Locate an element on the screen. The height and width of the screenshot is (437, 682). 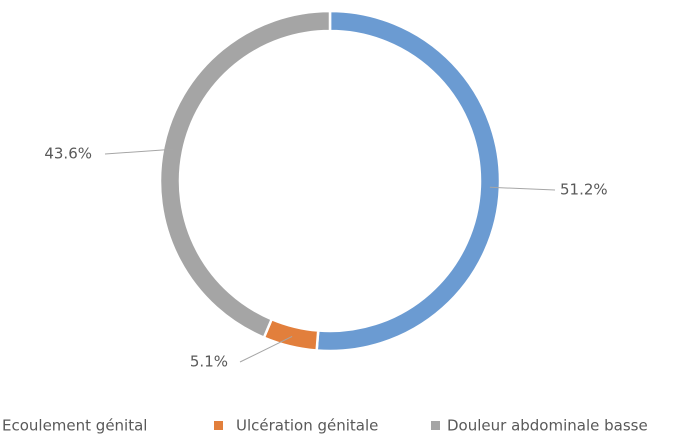
legend-label: Ecoulement génital is located at coordinates (74, 426).